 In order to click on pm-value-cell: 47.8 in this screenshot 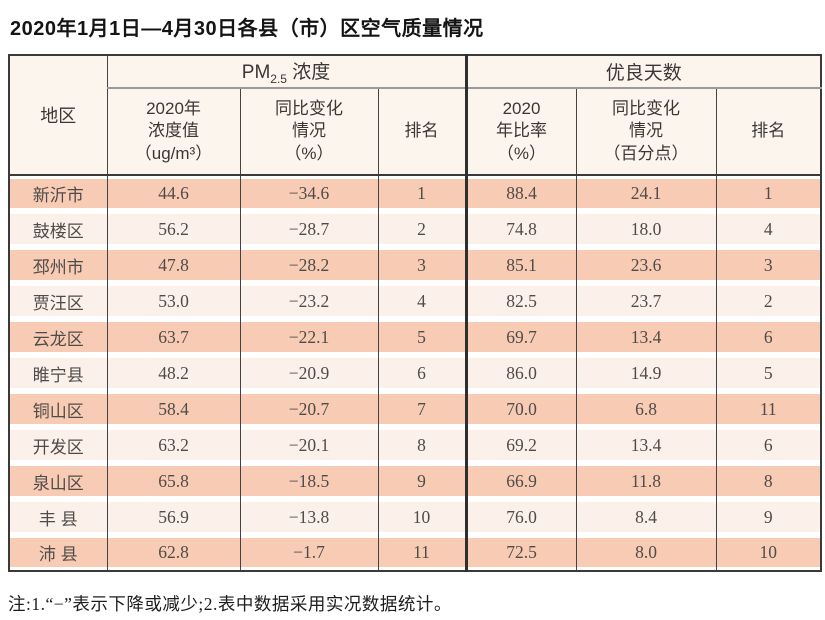, I will do `click(173, 265)`.